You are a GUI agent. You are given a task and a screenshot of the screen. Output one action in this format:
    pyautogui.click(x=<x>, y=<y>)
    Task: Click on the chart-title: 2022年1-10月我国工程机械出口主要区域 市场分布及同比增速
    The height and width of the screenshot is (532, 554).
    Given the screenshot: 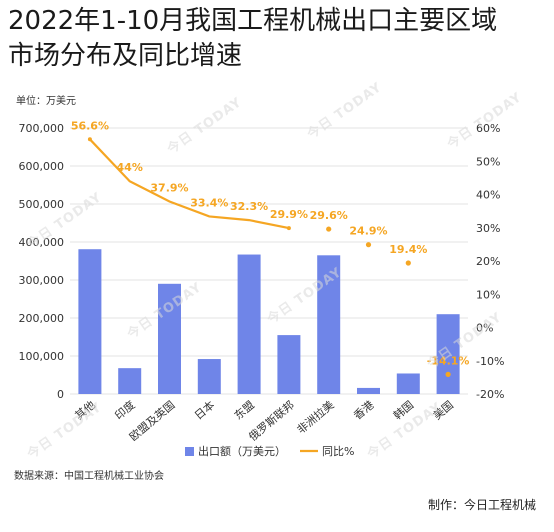 What is the action you would take?
    pyautogui.click(x=278, y=39)
    